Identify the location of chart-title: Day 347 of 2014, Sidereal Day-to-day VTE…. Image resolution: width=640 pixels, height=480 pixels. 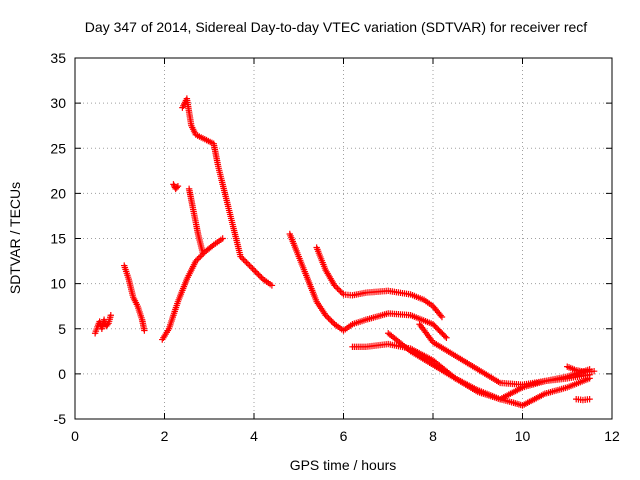
(336, 27).